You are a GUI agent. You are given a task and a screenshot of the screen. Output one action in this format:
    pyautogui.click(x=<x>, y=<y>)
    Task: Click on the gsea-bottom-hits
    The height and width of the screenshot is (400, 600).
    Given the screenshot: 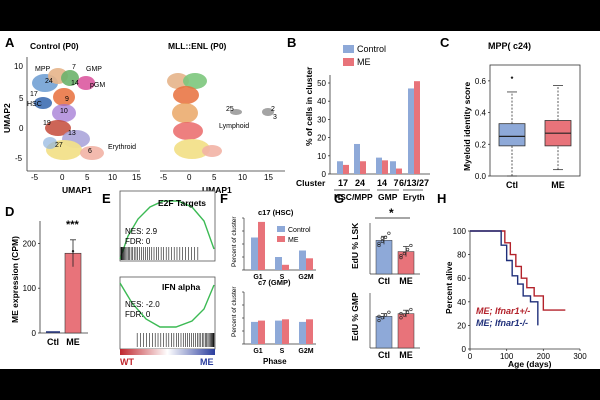 What is the action you would take?
    pyautogui.click(x=175, y=340)
    